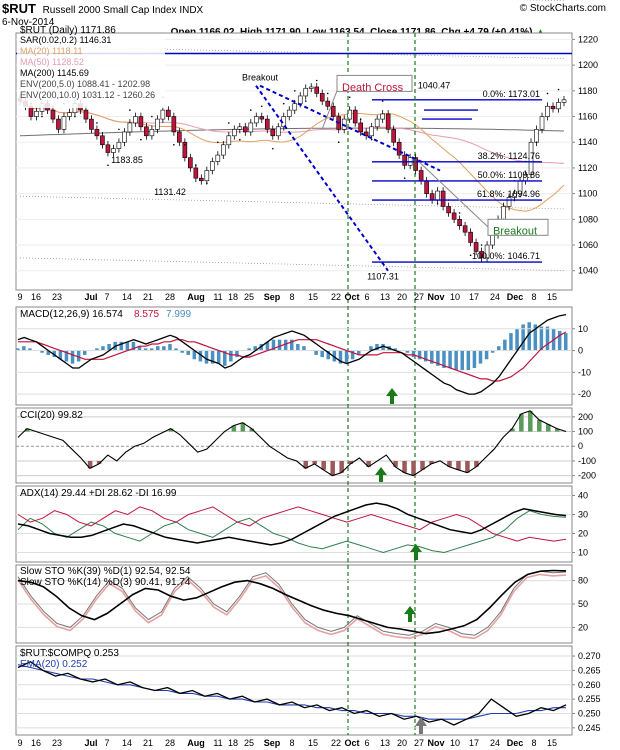 This screenshot has height=750, width=620. What do you see at coordinates (292, 132) in the screenshot?
I see `ma200-line` at bounding box center [292, 132].